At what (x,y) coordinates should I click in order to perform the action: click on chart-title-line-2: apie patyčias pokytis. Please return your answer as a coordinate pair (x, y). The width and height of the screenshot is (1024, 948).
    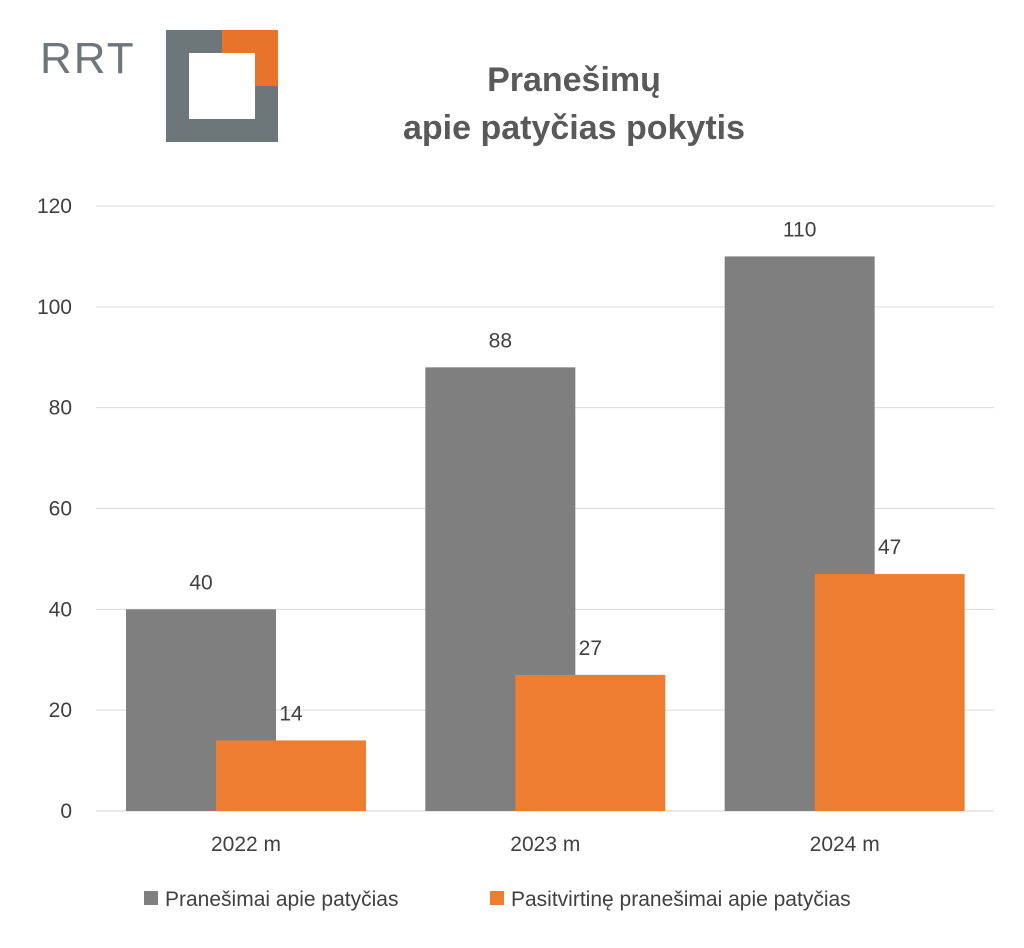
    Looking at the image, I should click on (574, 128).